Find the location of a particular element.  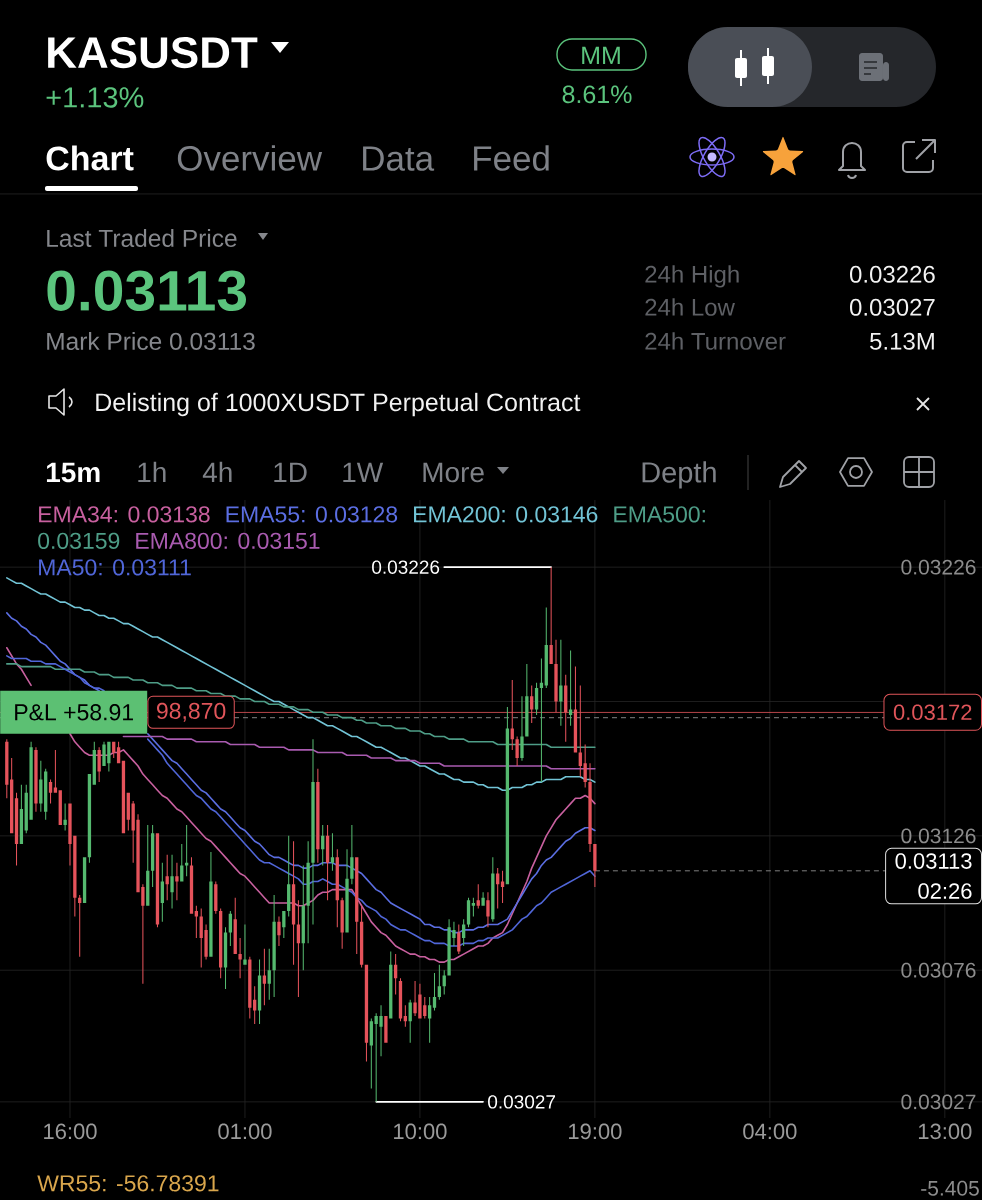

text: EMA200: 0.03146 is located at coordinates (506, 514).